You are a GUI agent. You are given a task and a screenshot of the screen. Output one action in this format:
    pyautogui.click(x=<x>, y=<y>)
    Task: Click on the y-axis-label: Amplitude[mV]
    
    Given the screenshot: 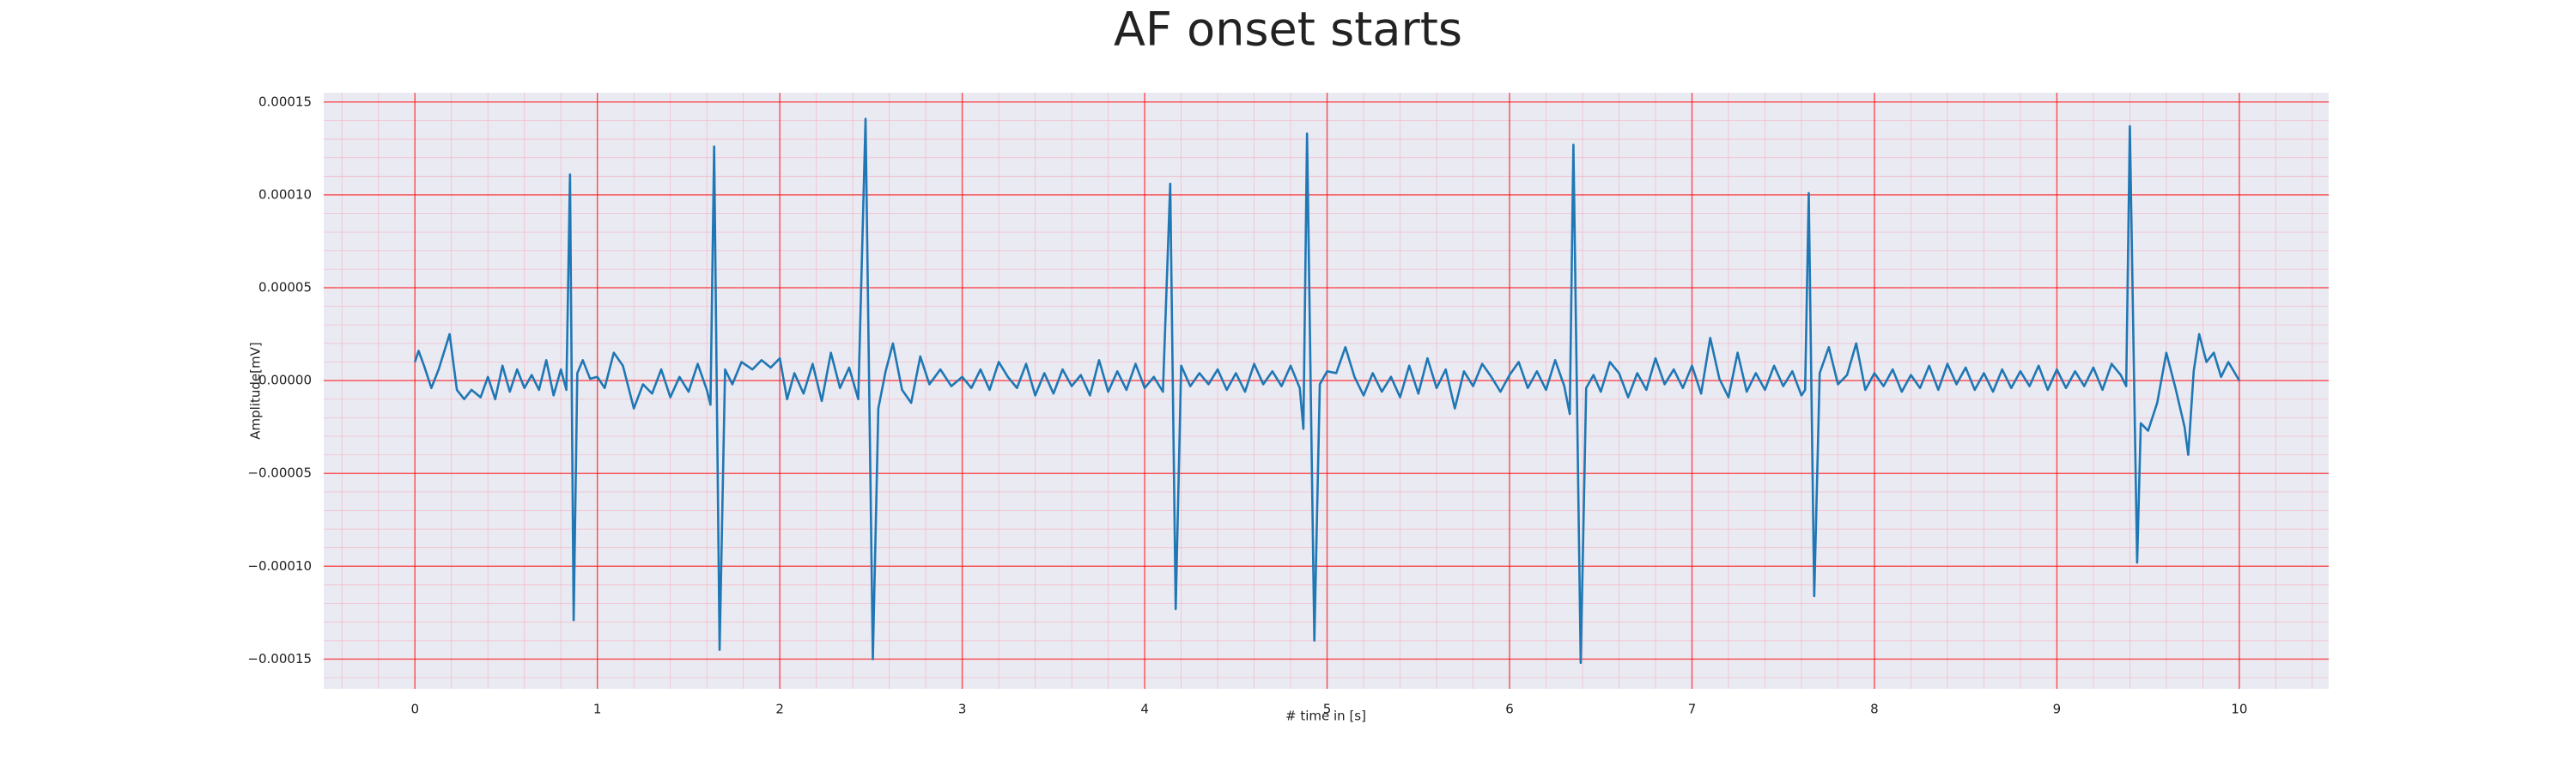 What is the action you would take?
    pyautogui.click(x=256, y=390)
    